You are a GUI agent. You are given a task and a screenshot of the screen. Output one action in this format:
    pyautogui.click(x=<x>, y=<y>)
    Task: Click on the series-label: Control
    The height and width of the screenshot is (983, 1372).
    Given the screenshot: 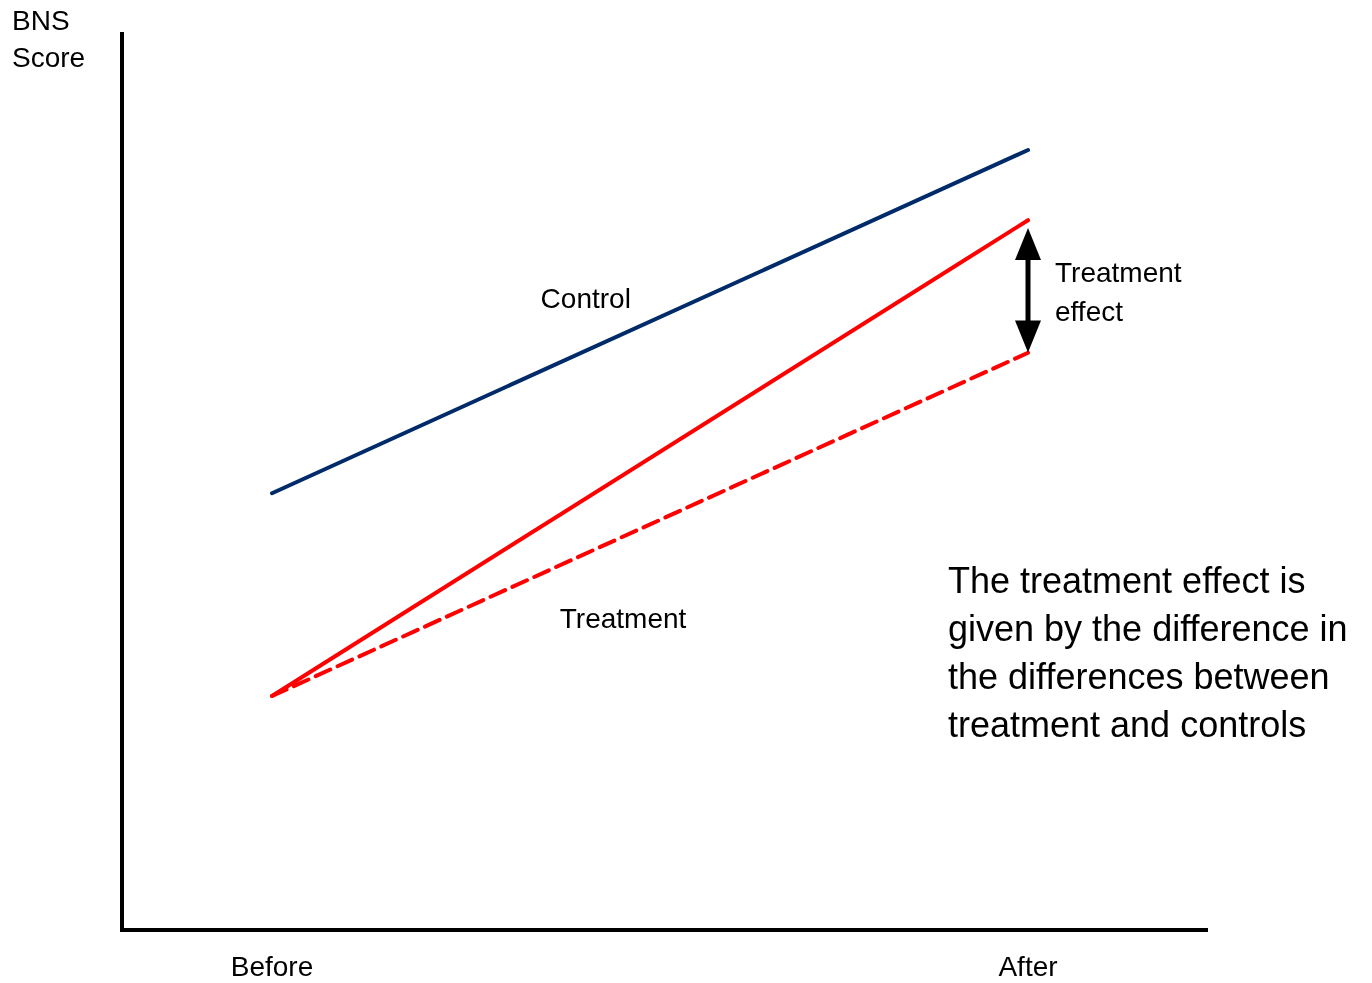 What is the action you would take?
    pyautogui.click(x=585, y=298)
    